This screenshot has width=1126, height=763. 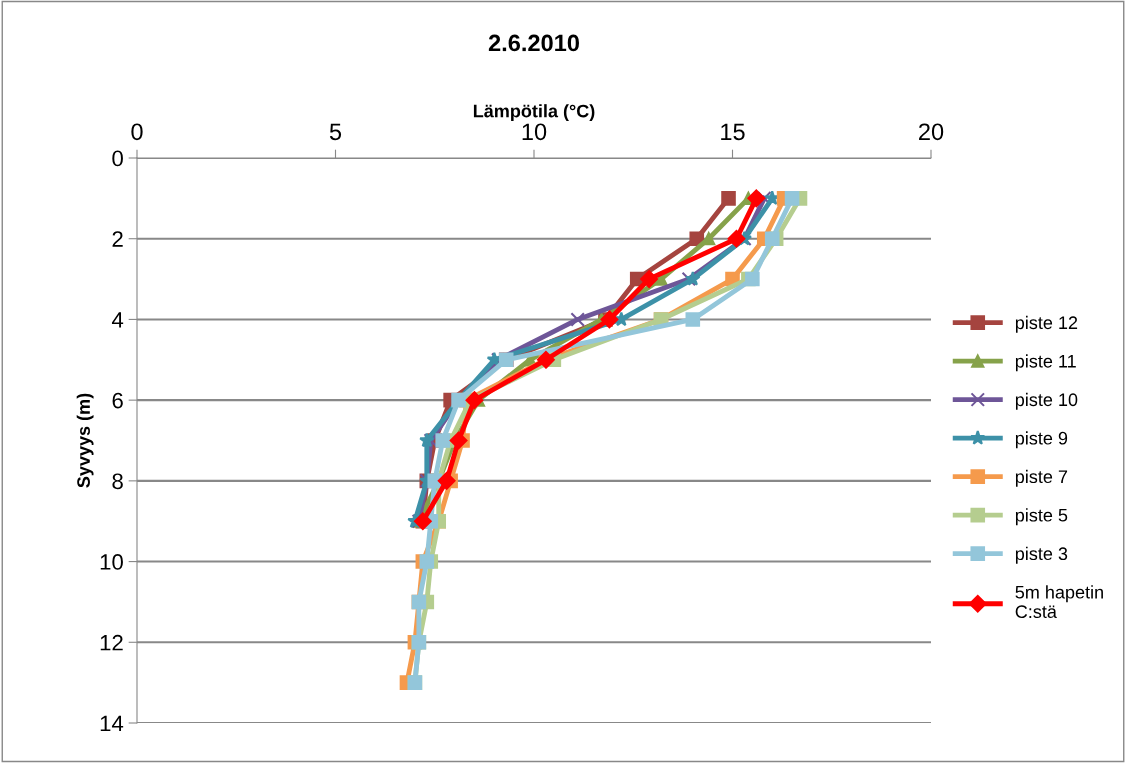 I want to click on x-tick-label: 0, so click(x=137, y=132).